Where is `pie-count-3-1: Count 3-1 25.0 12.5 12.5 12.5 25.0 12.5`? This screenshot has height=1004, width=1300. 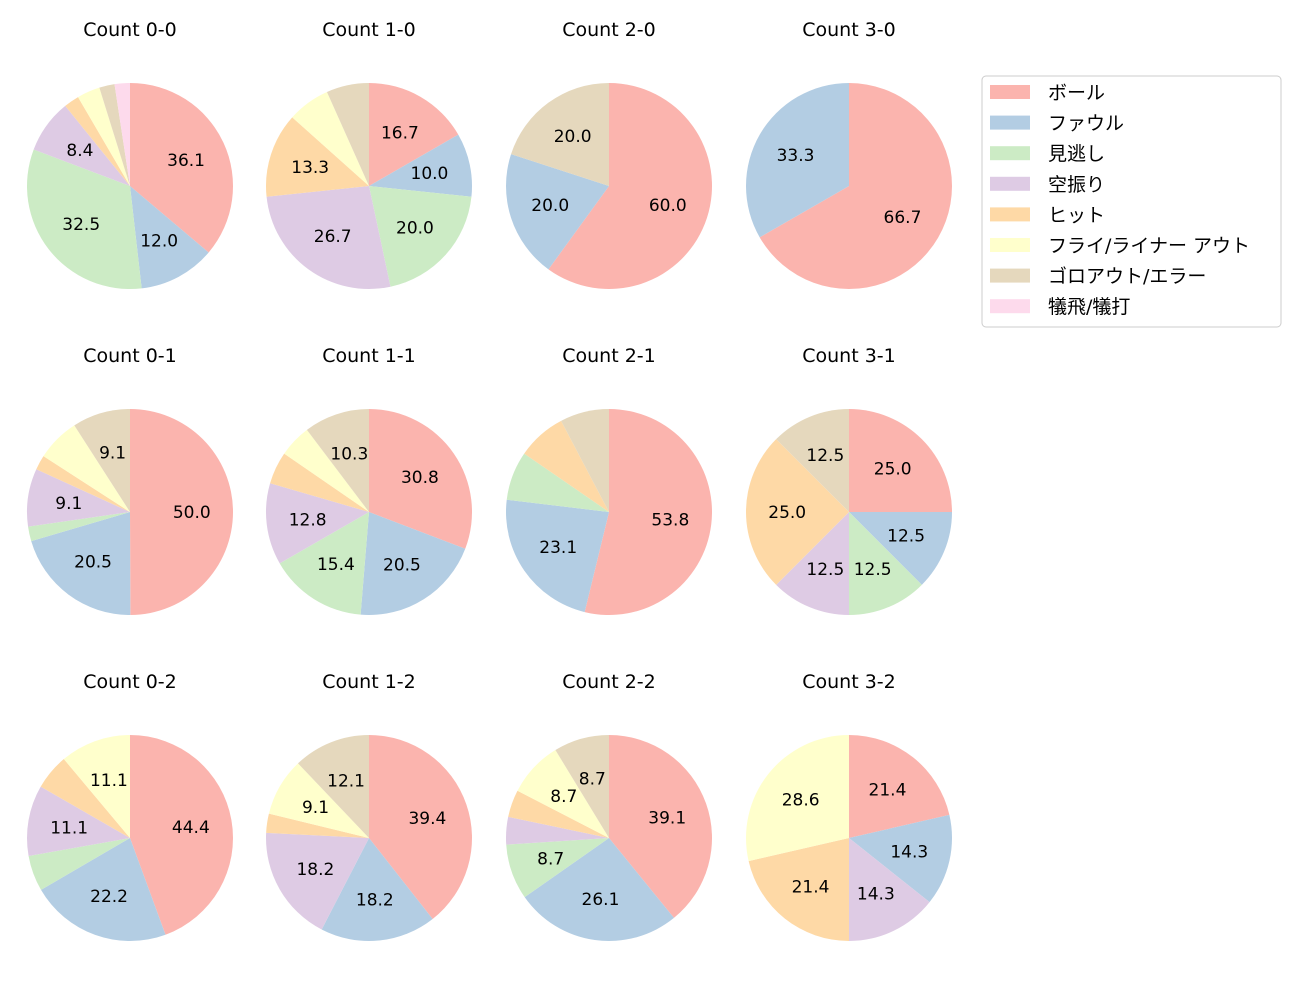
pie-count-3-1: Count 3-1 25.0 12.5 12.5 12.5 25.0 12.5 is located at coordinates (849, 480).